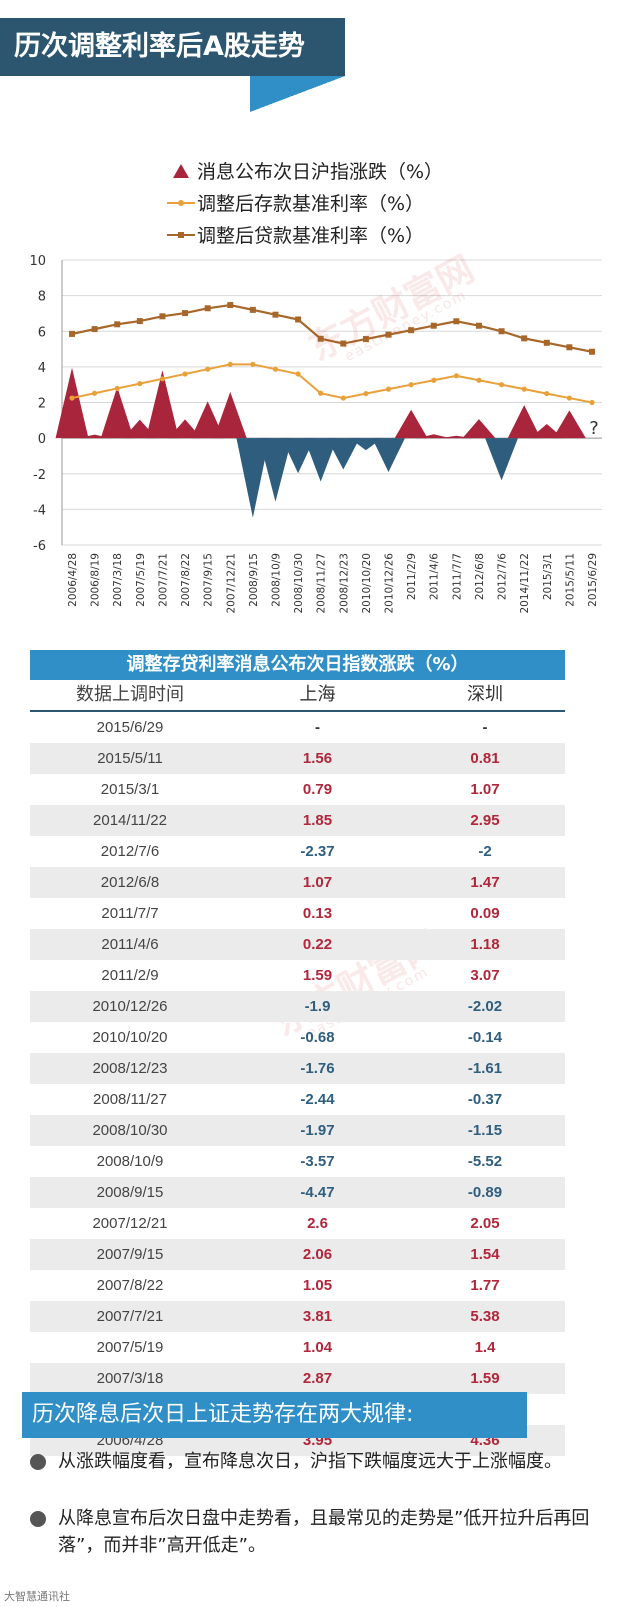  Describe the element at coordinates (297, 758) in the screenshot. I see `table-row: 2015/5/11 1.56 0.81` at that location.